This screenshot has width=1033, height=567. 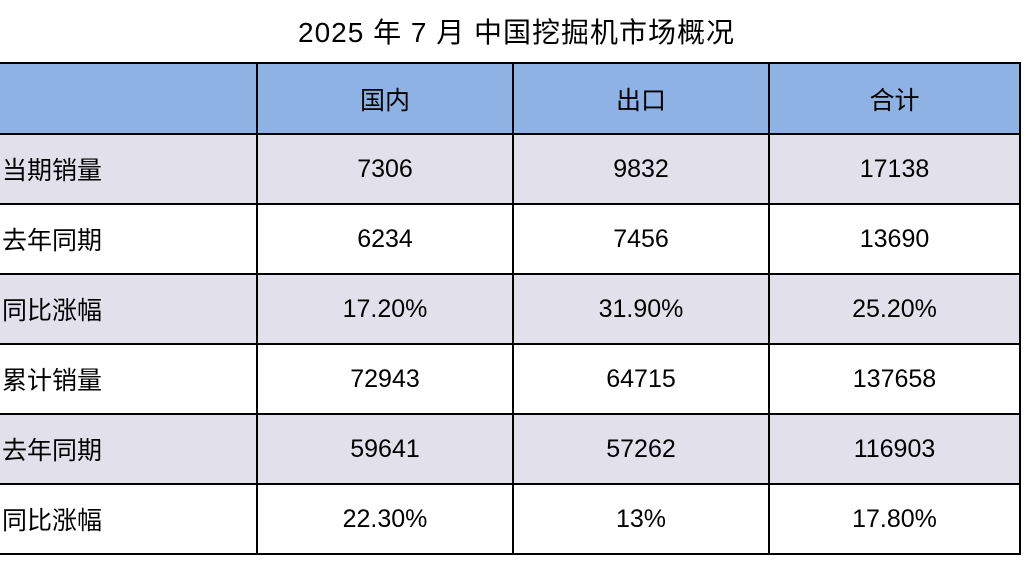 I want to click on row-label: 当期销量, so click(x=129, y=169).